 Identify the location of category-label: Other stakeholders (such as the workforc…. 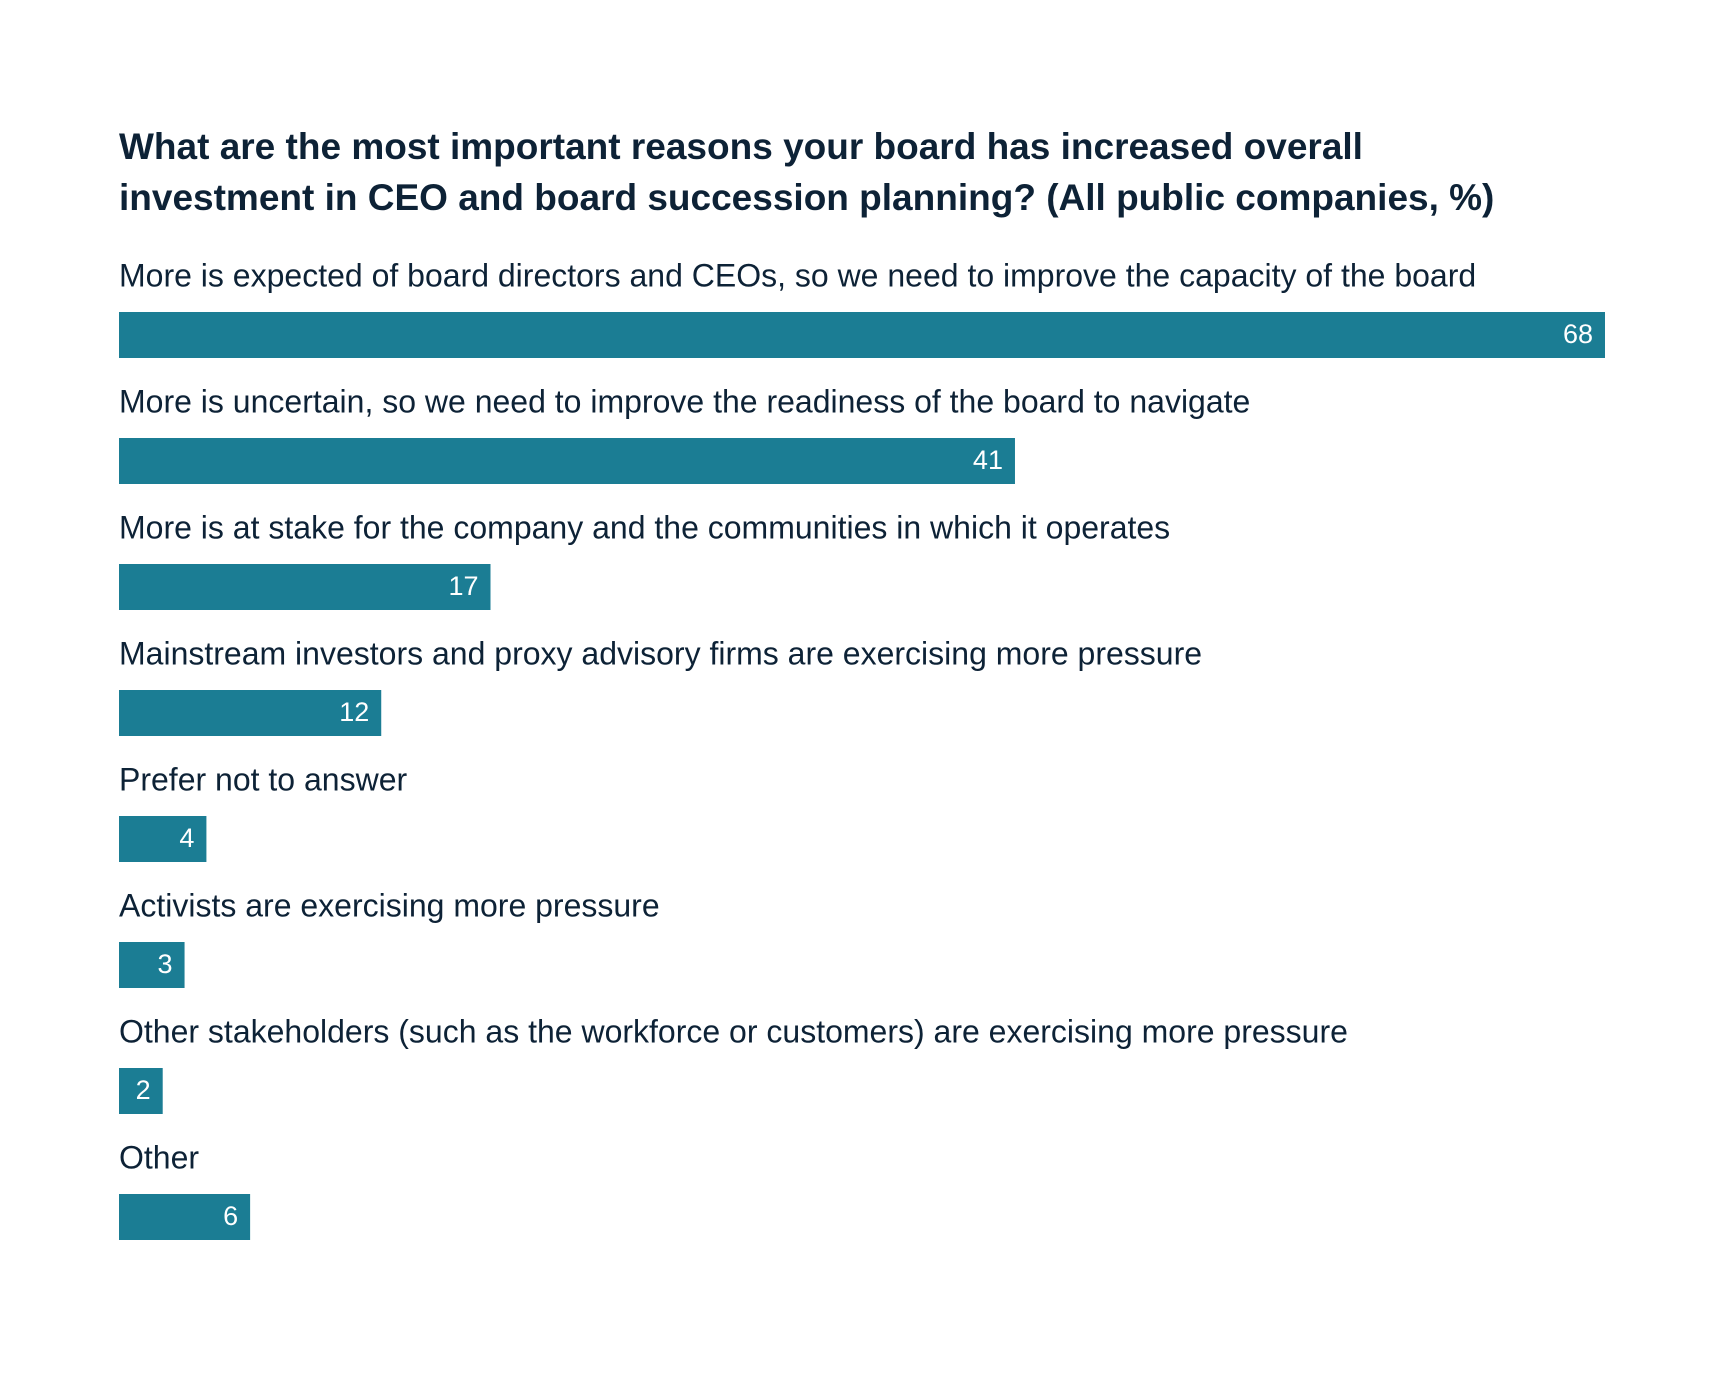
(733, 1031).